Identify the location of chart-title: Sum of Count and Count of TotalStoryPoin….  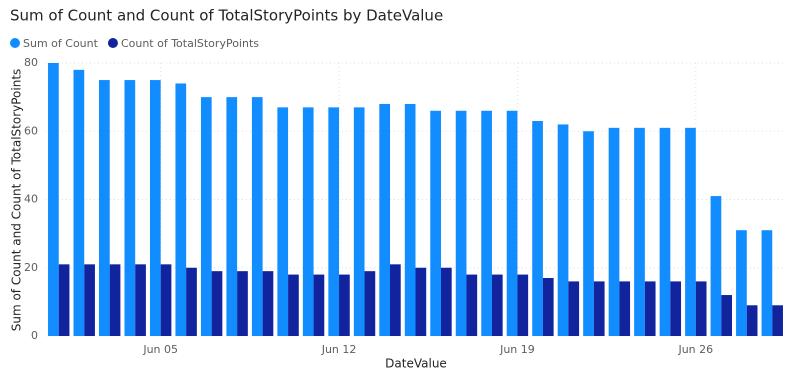
(226, 16).